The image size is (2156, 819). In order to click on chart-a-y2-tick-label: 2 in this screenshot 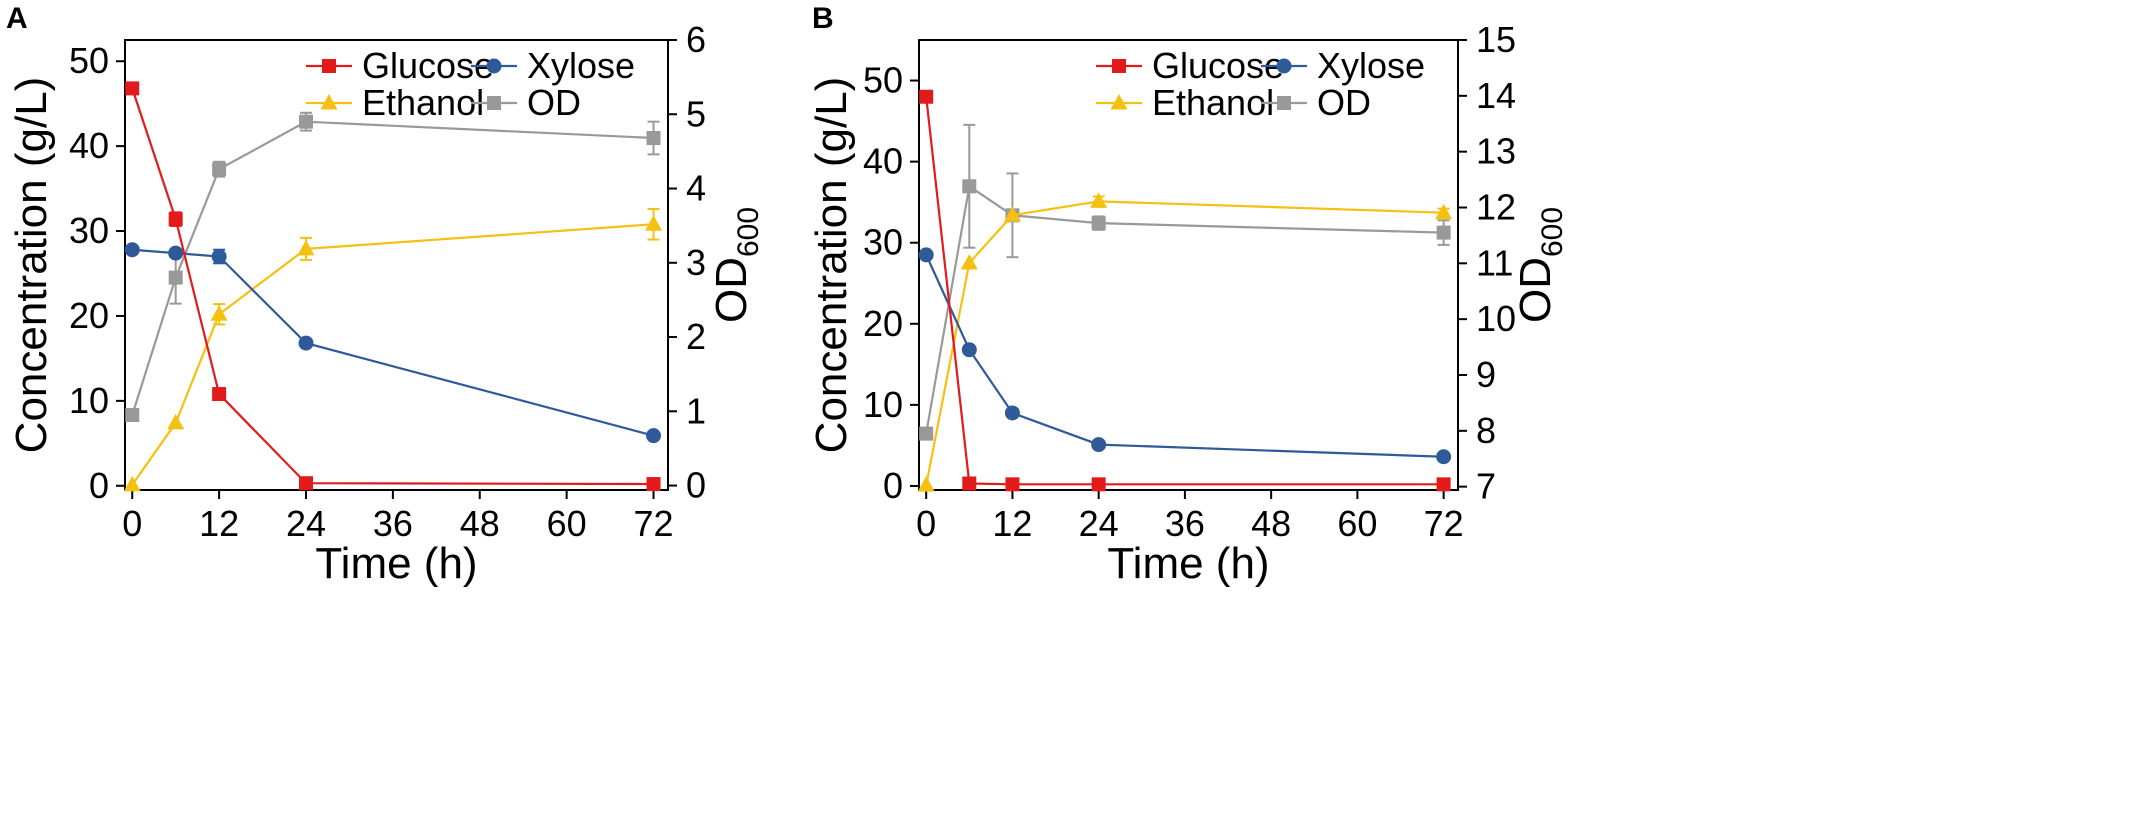, I will do `click(696, 336)`.